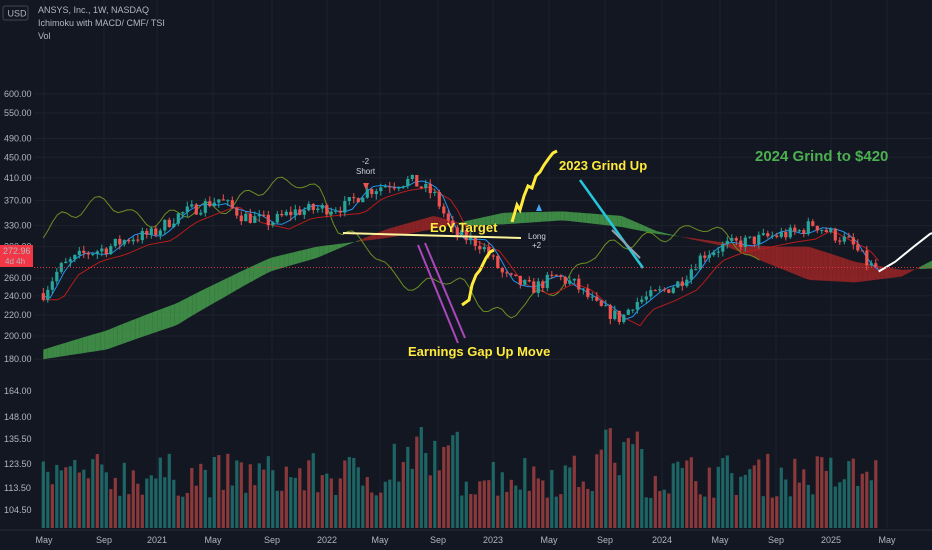 Image resolution: width=932 pixels, height=550 pixels. I want to click on indicators-line: Ichimoku with MACD/ CMF/ TSI, so click(101, 23).